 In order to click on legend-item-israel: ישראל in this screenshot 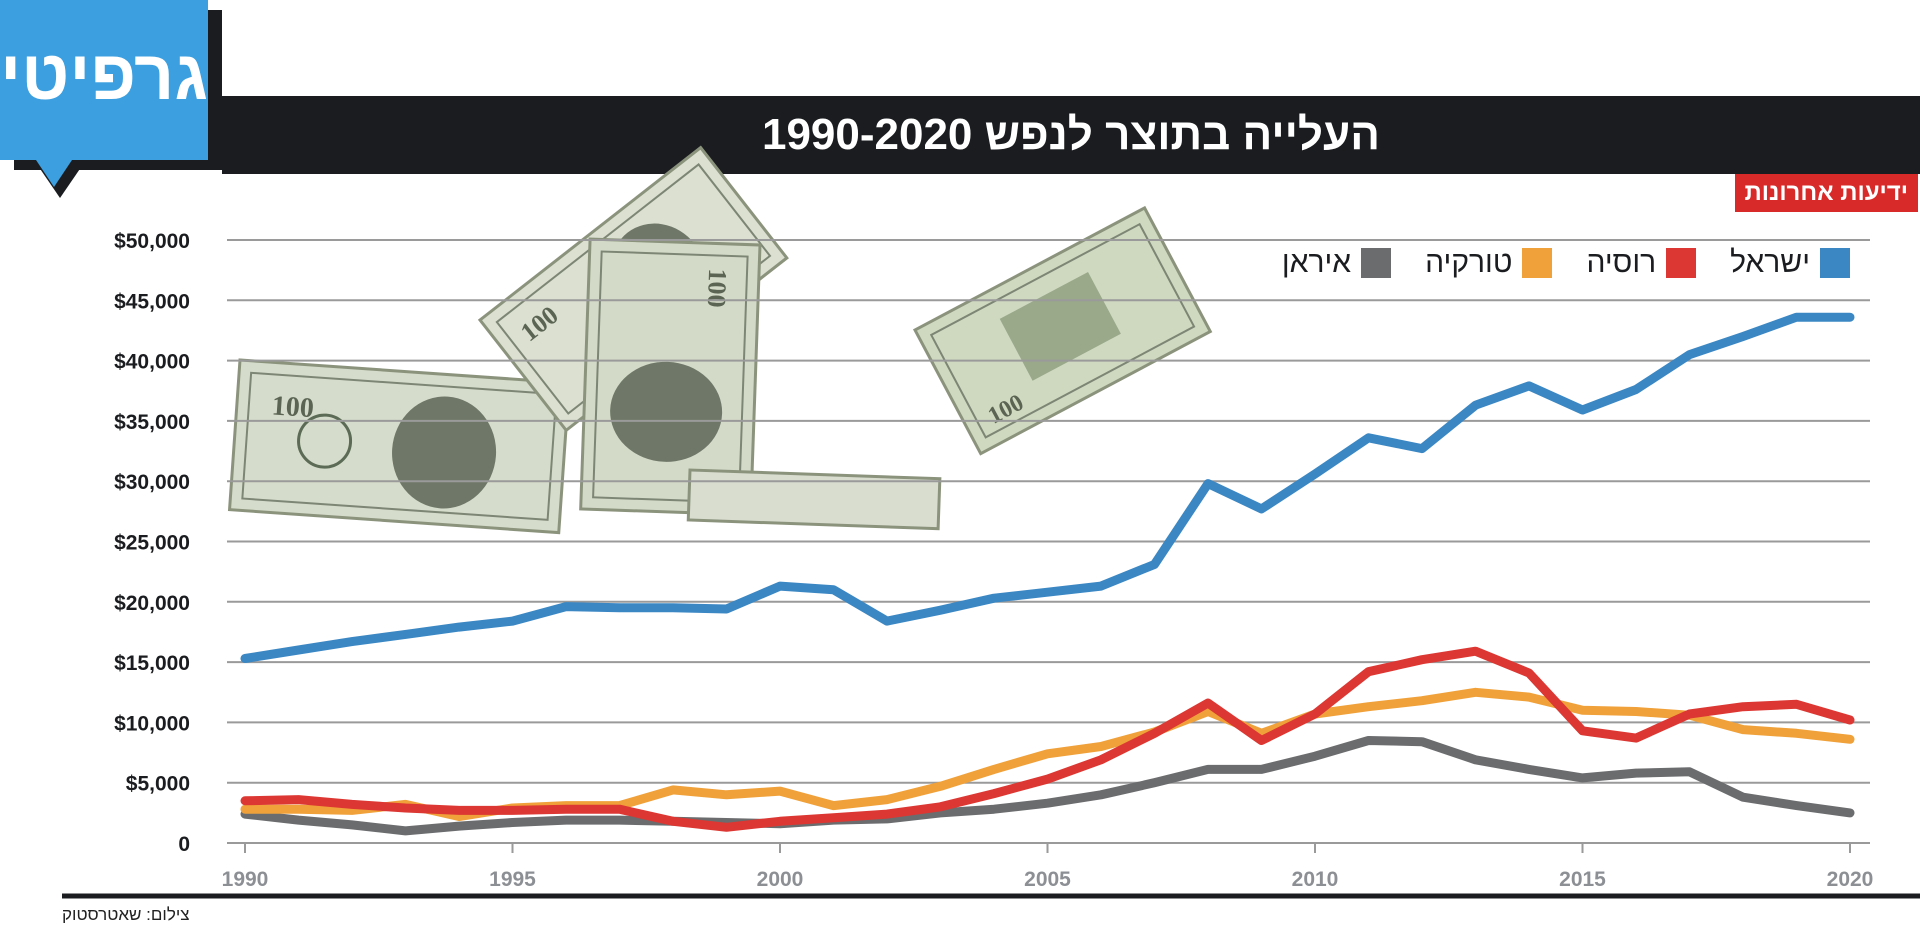, I will do `click(1790, 263)`.